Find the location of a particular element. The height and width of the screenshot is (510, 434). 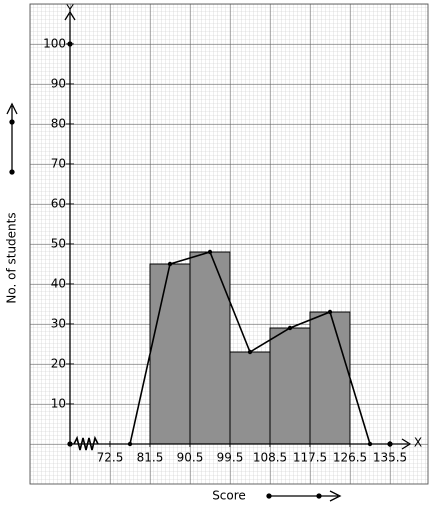

y-tick-label: 20 is located at coordinates (58, 364).